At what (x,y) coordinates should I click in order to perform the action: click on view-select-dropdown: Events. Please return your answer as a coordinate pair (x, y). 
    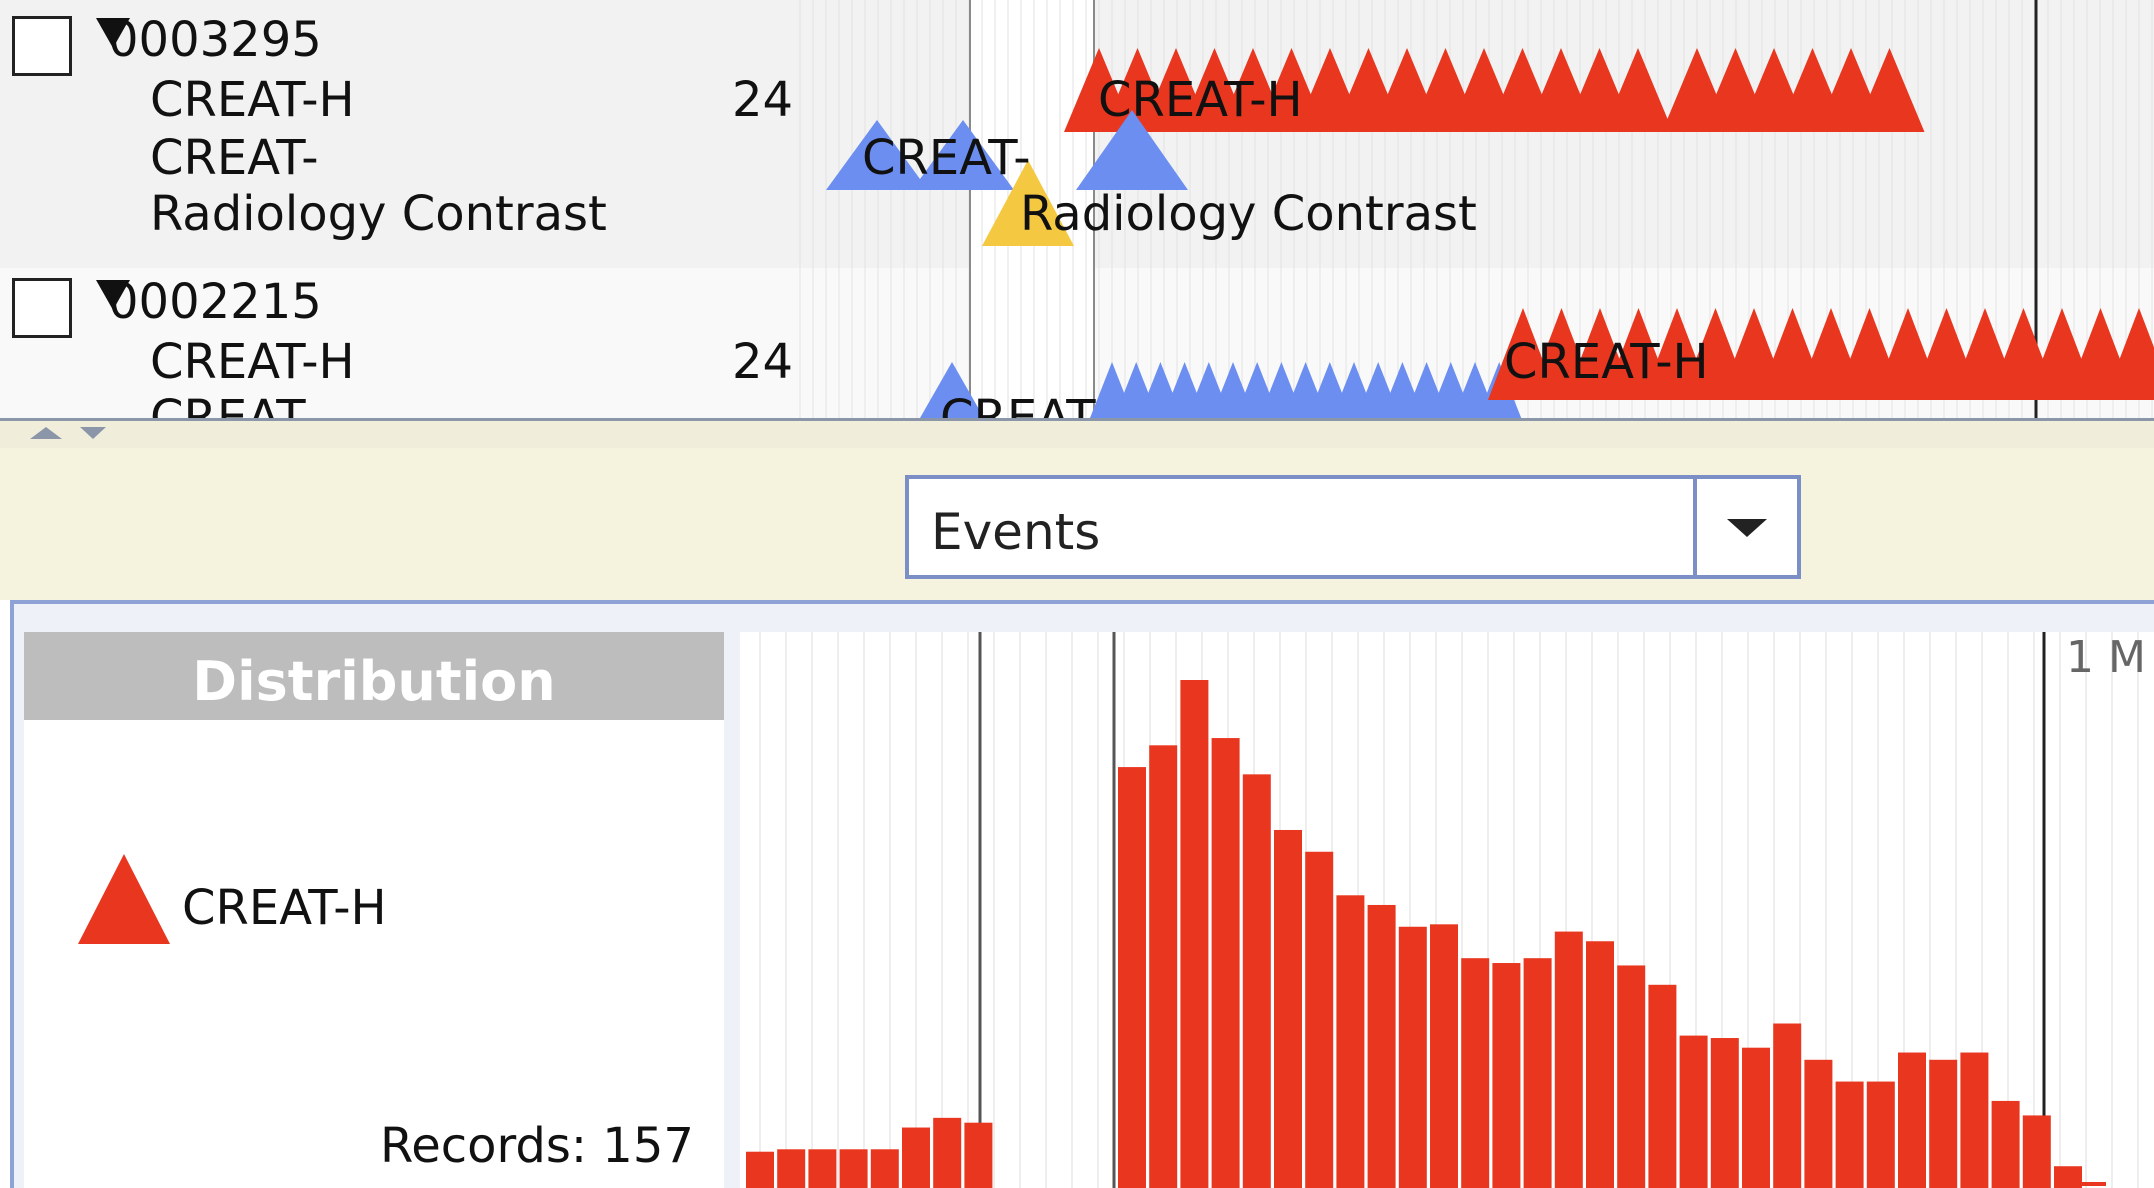
    Looking at the image, I should click on (1353, 527).